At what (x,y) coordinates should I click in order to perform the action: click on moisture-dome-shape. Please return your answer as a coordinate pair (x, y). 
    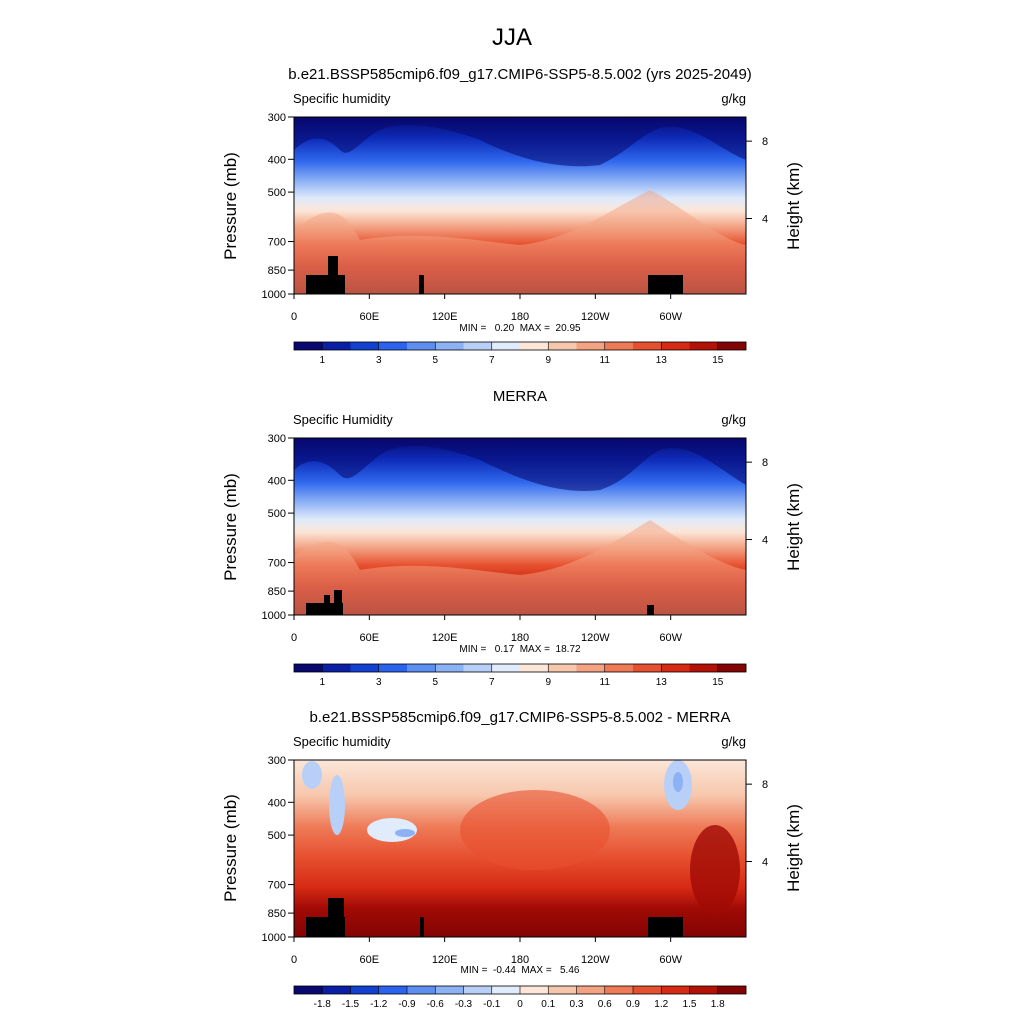
    Looking at the image, I should click on (520, 142).